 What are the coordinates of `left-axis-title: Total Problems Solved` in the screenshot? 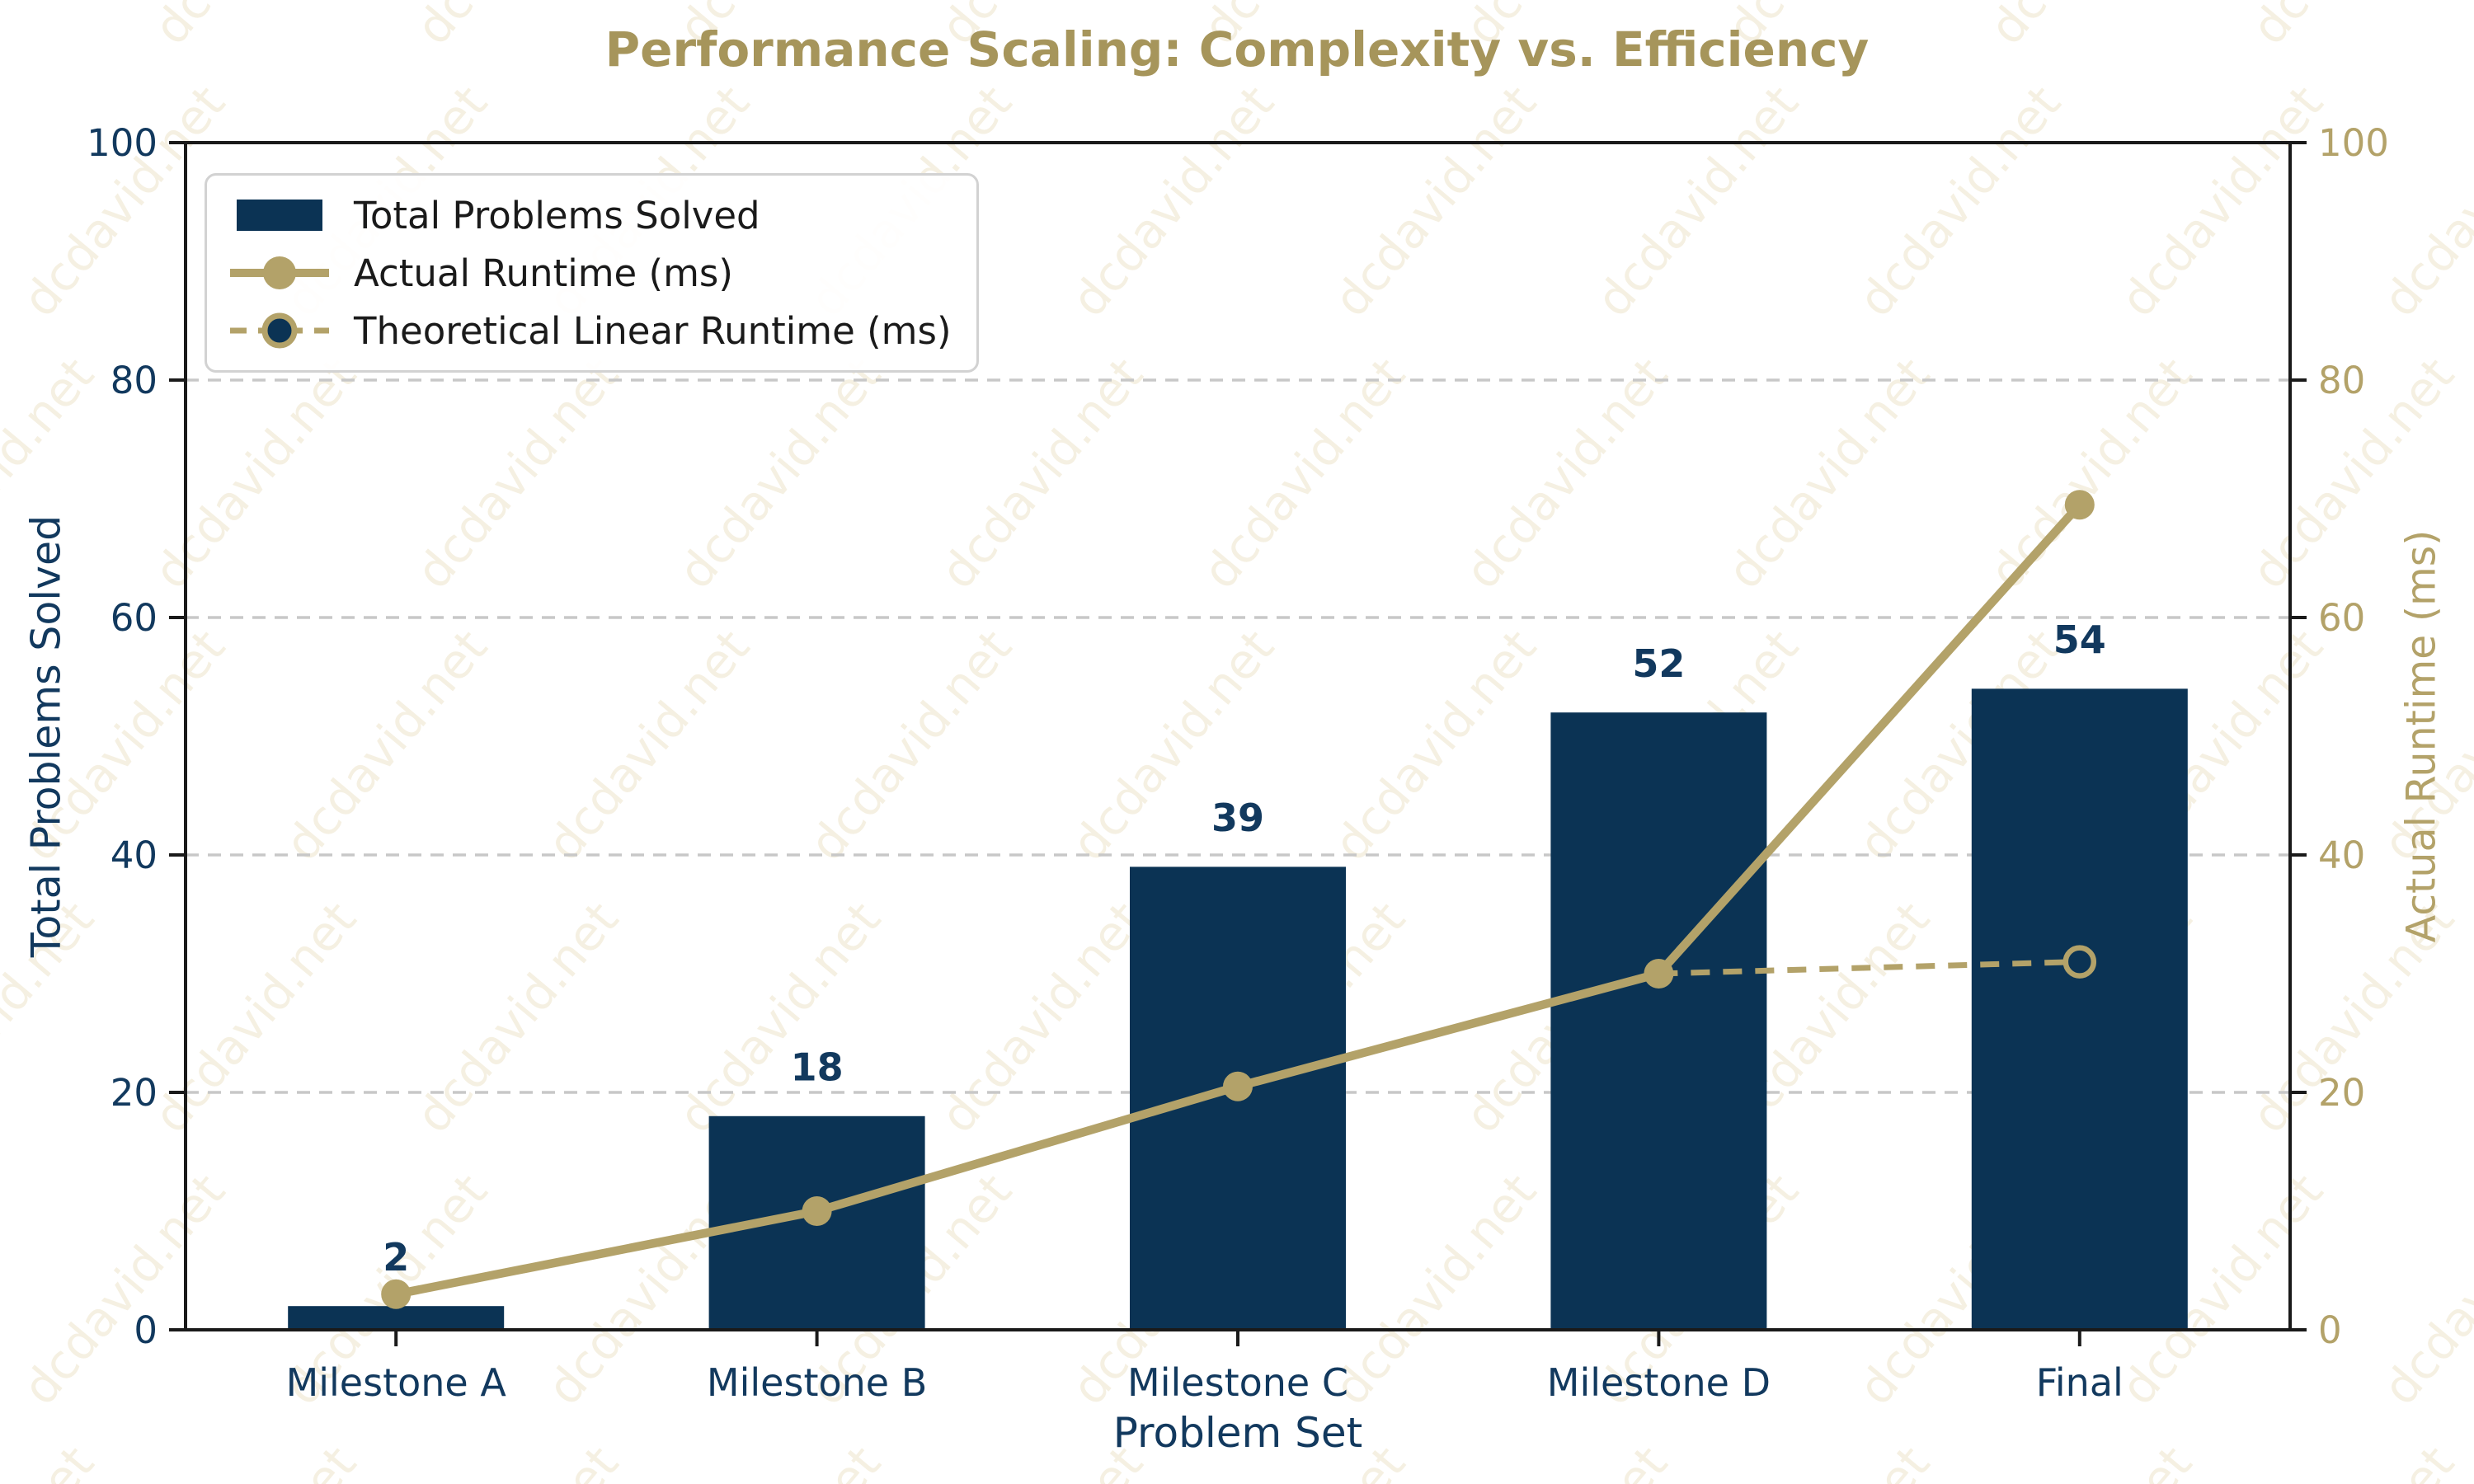 It's located at (46, 736).